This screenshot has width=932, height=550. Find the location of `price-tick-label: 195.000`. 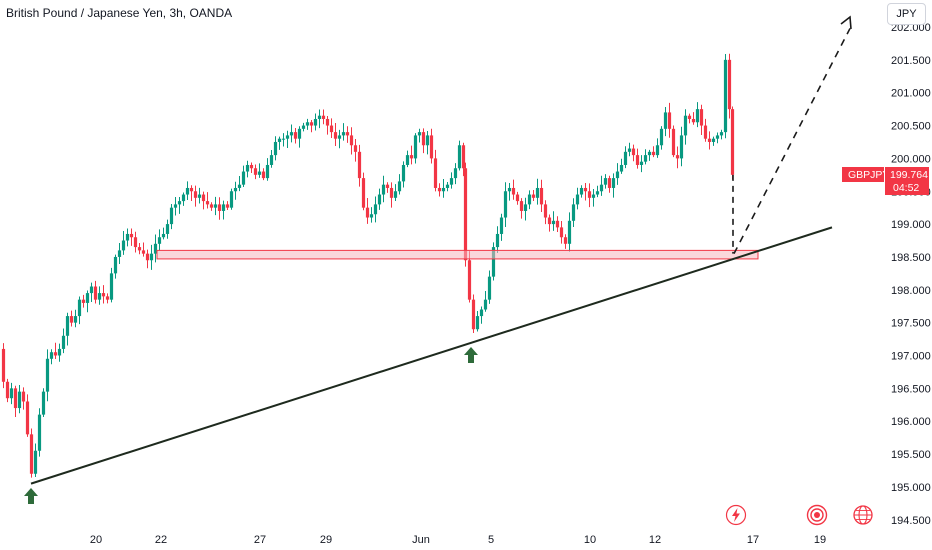

price-tick-label: 195.000 is located at coordinates (911, 488).